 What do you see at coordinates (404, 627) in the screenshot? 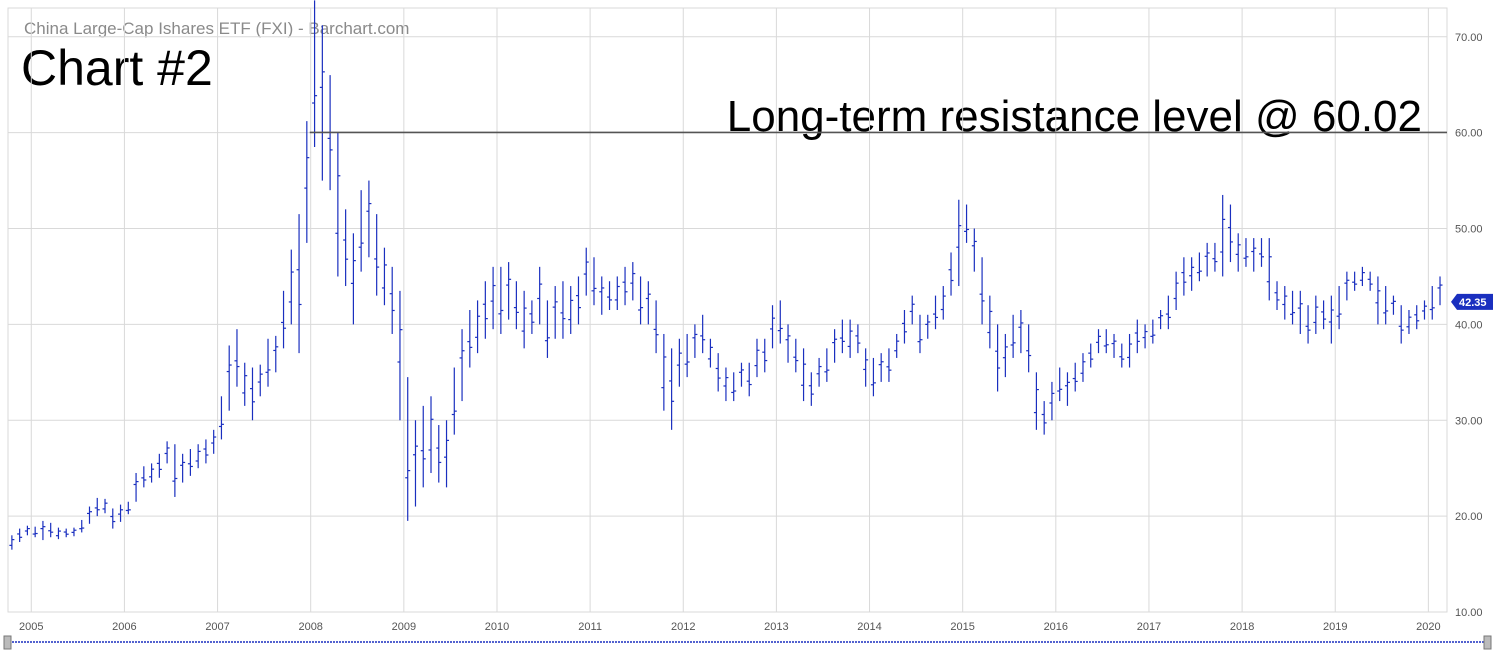
I see `x-tick-label: 2009` at bounding box center [404, 627].